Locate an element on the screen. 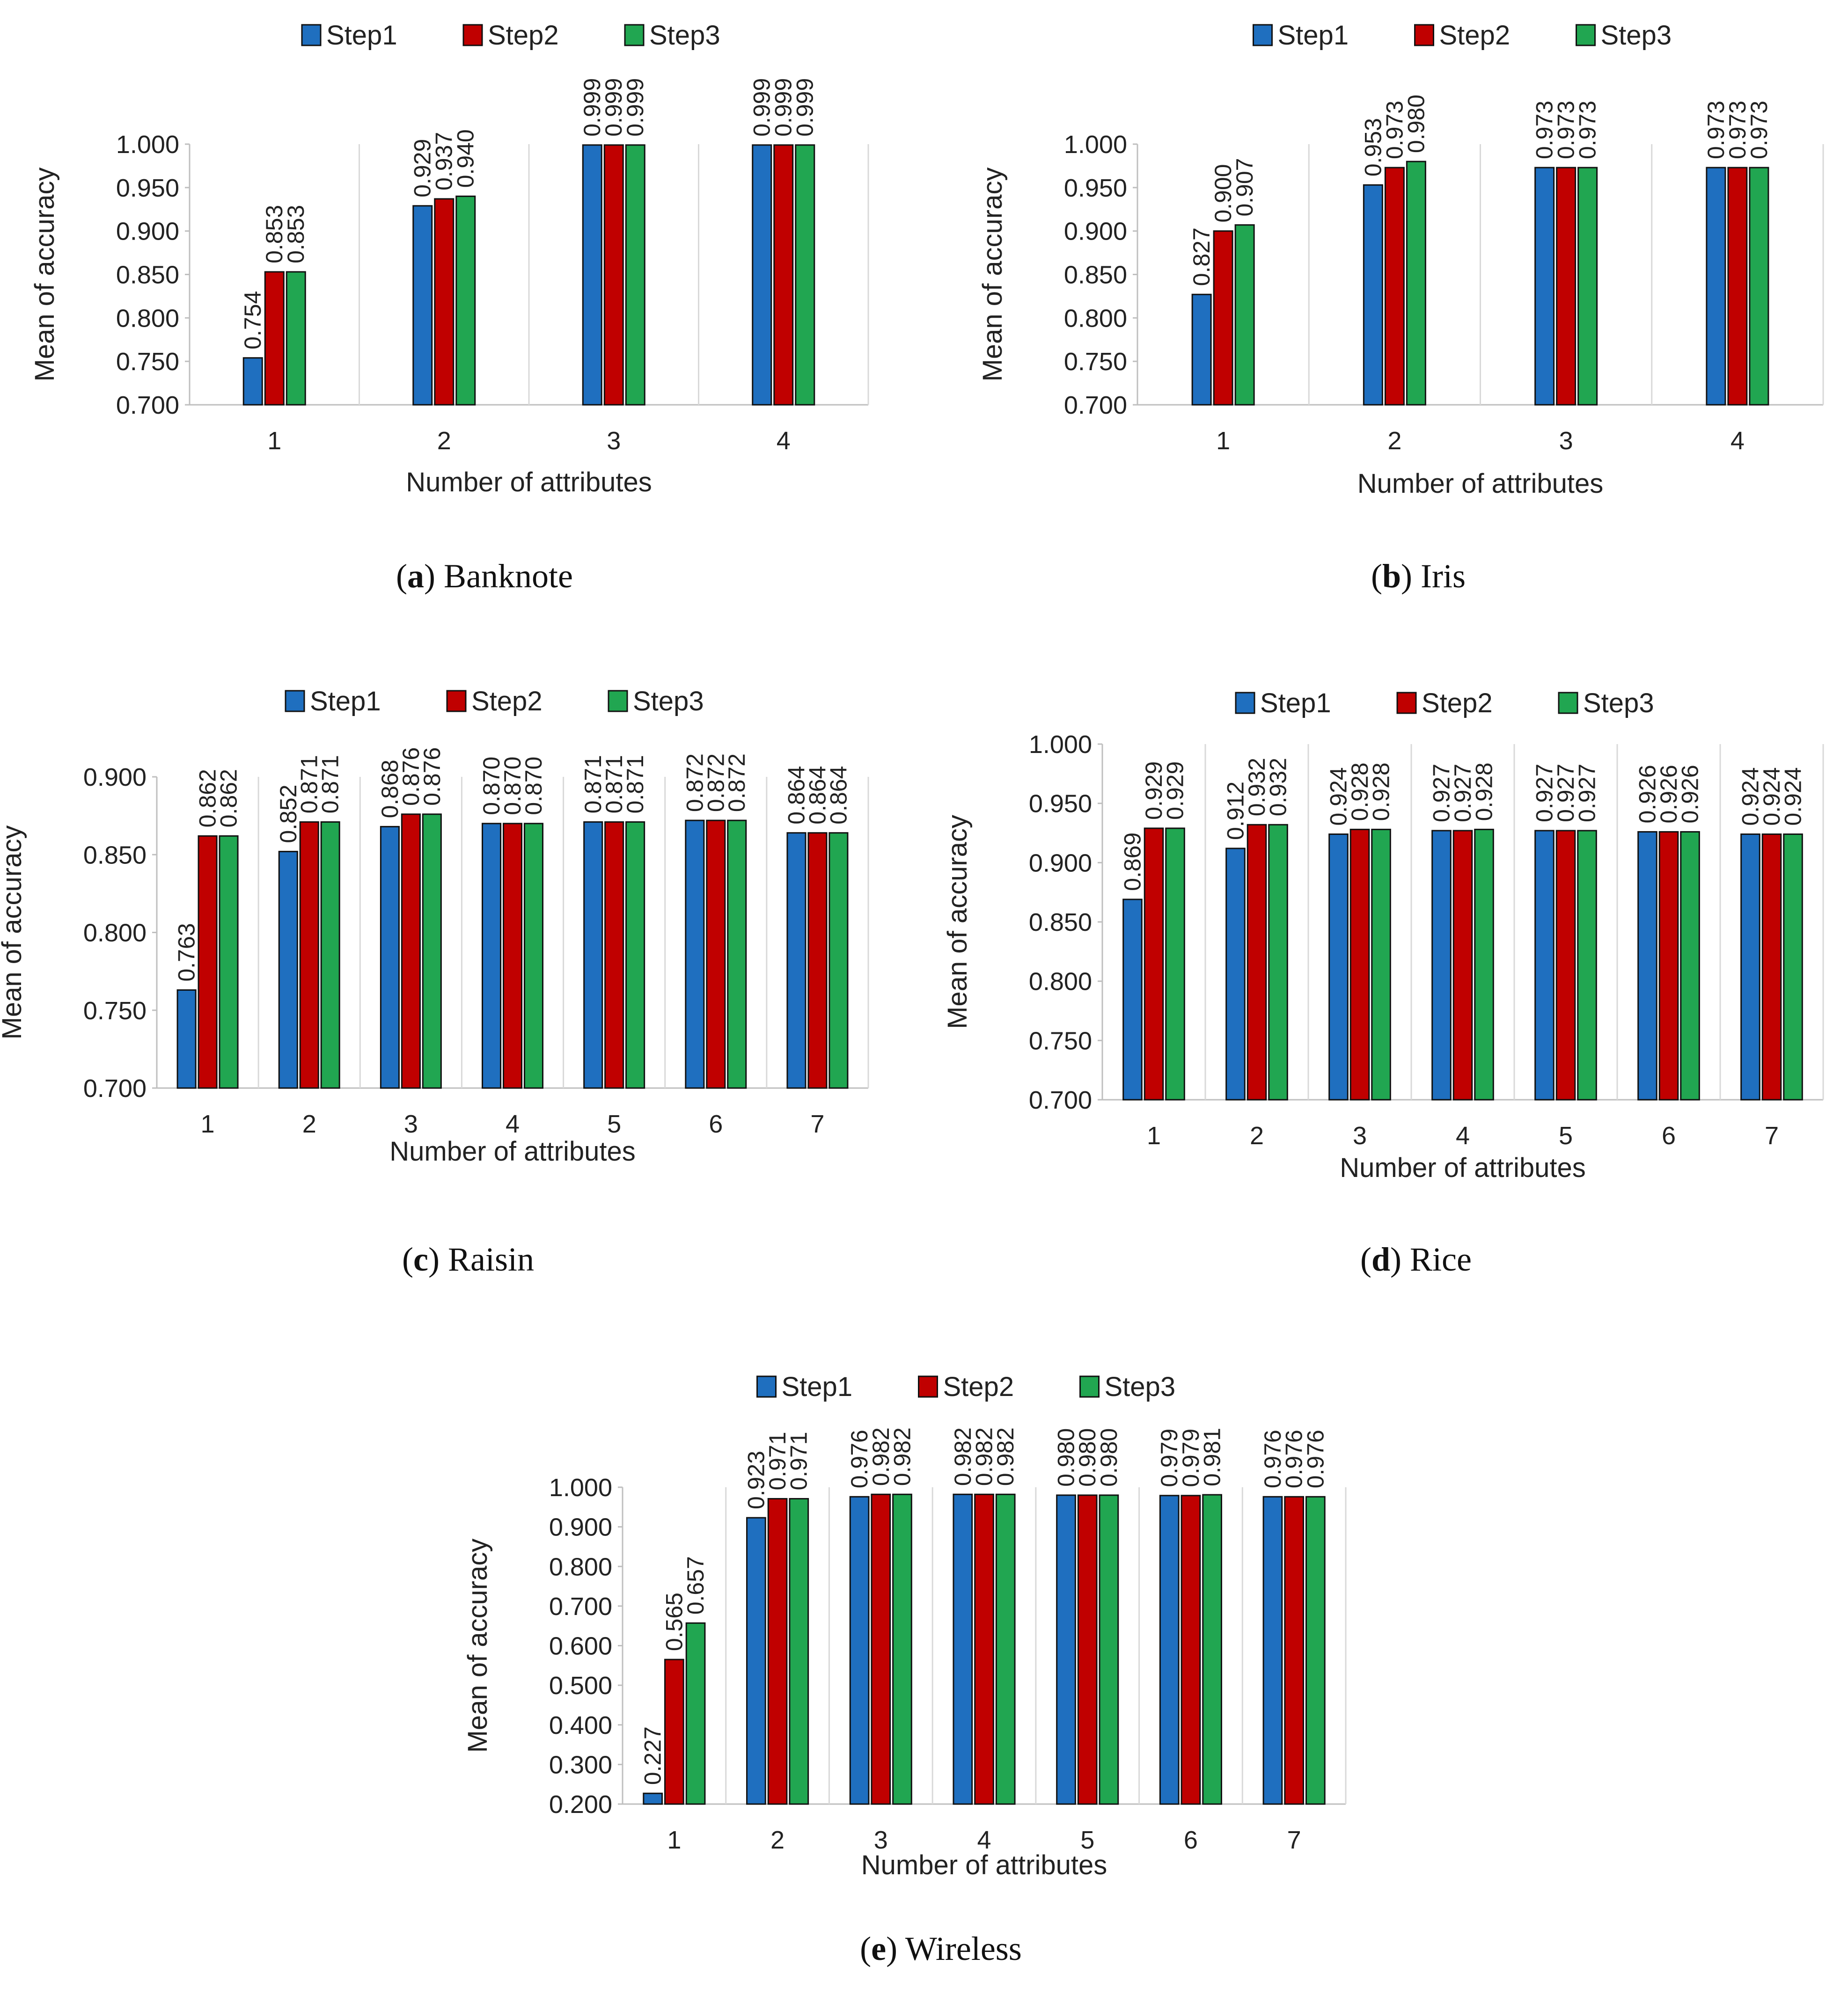 The image size is (1848, 1995). y-axis-title: Mean of accuracy is located at coordinates (44, 275).